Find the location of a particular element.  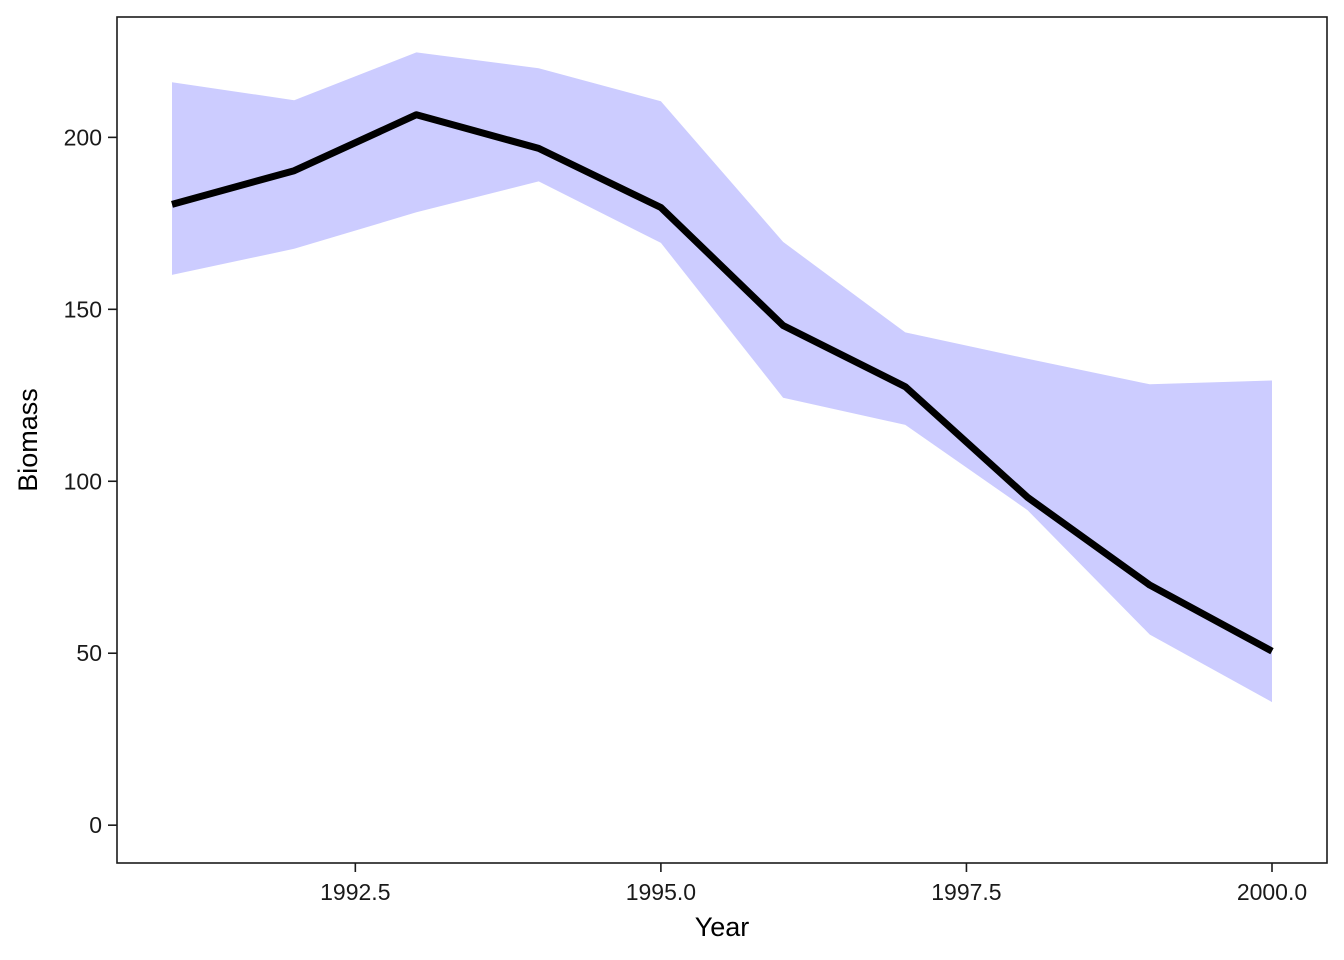

x-axis-title: Year is located at coordinates (722, 927).